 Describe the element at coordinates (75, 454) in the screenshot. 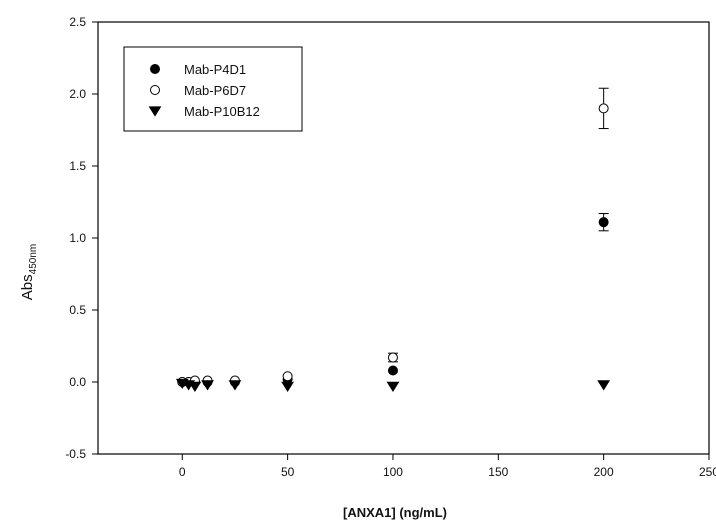

I see `y-tick-label: -0.5` at that location.